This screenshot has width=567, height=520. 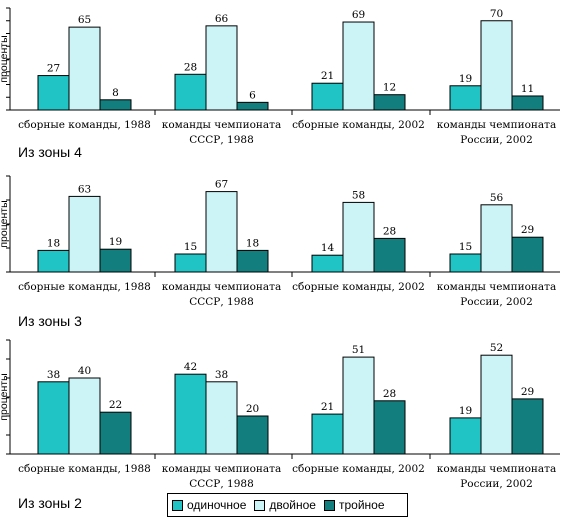 I want to click on data-label: 65, so click(x=84, y=20).